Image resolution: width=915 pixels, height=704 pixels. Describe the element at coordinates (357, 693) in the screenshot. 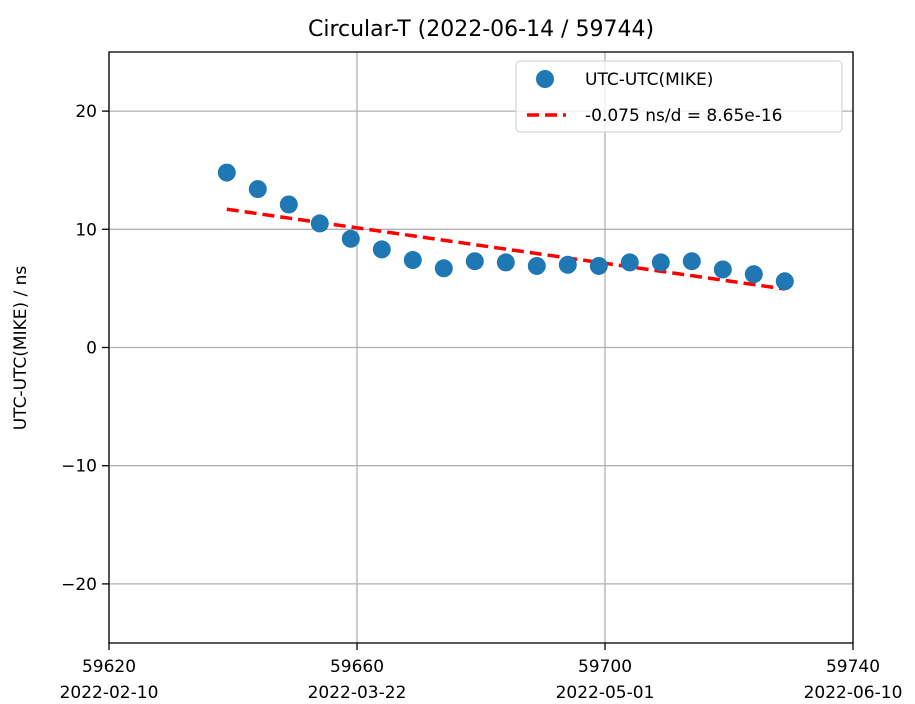

I see `x-tick-label-date: 2022-03-22` at that location.